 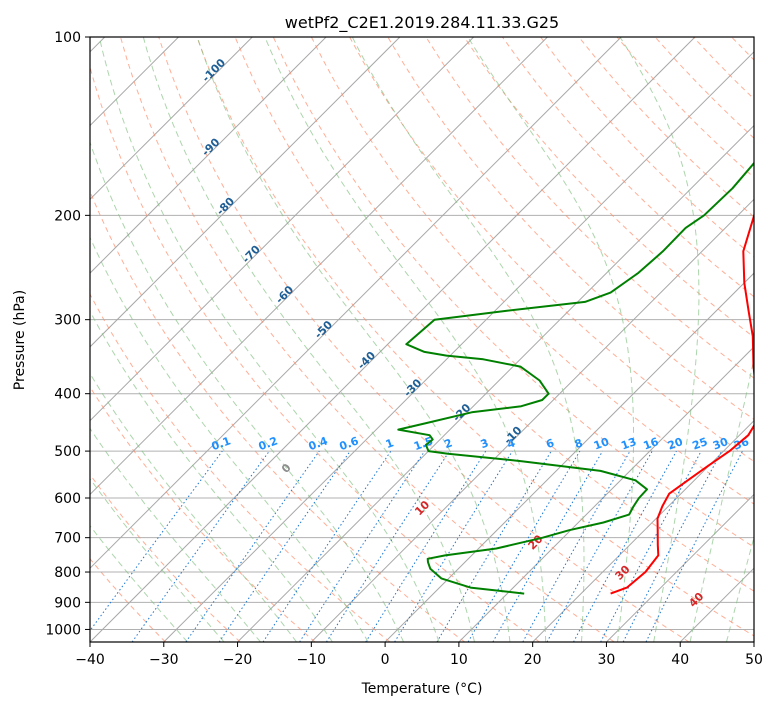 I want to click on mixing-ratio-label: 20, so click(x=675, y=444).